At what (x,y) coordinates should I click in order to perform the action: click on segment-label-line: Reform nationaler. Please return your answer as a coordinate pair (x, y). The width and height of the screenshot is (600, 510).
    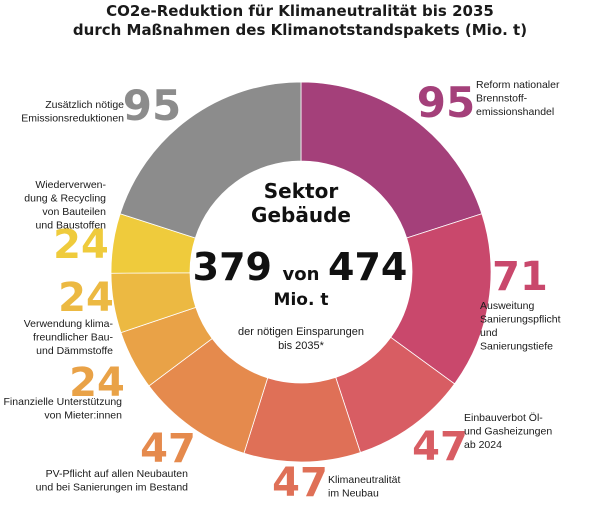
    Looking at the image, I should click on (518, 85).